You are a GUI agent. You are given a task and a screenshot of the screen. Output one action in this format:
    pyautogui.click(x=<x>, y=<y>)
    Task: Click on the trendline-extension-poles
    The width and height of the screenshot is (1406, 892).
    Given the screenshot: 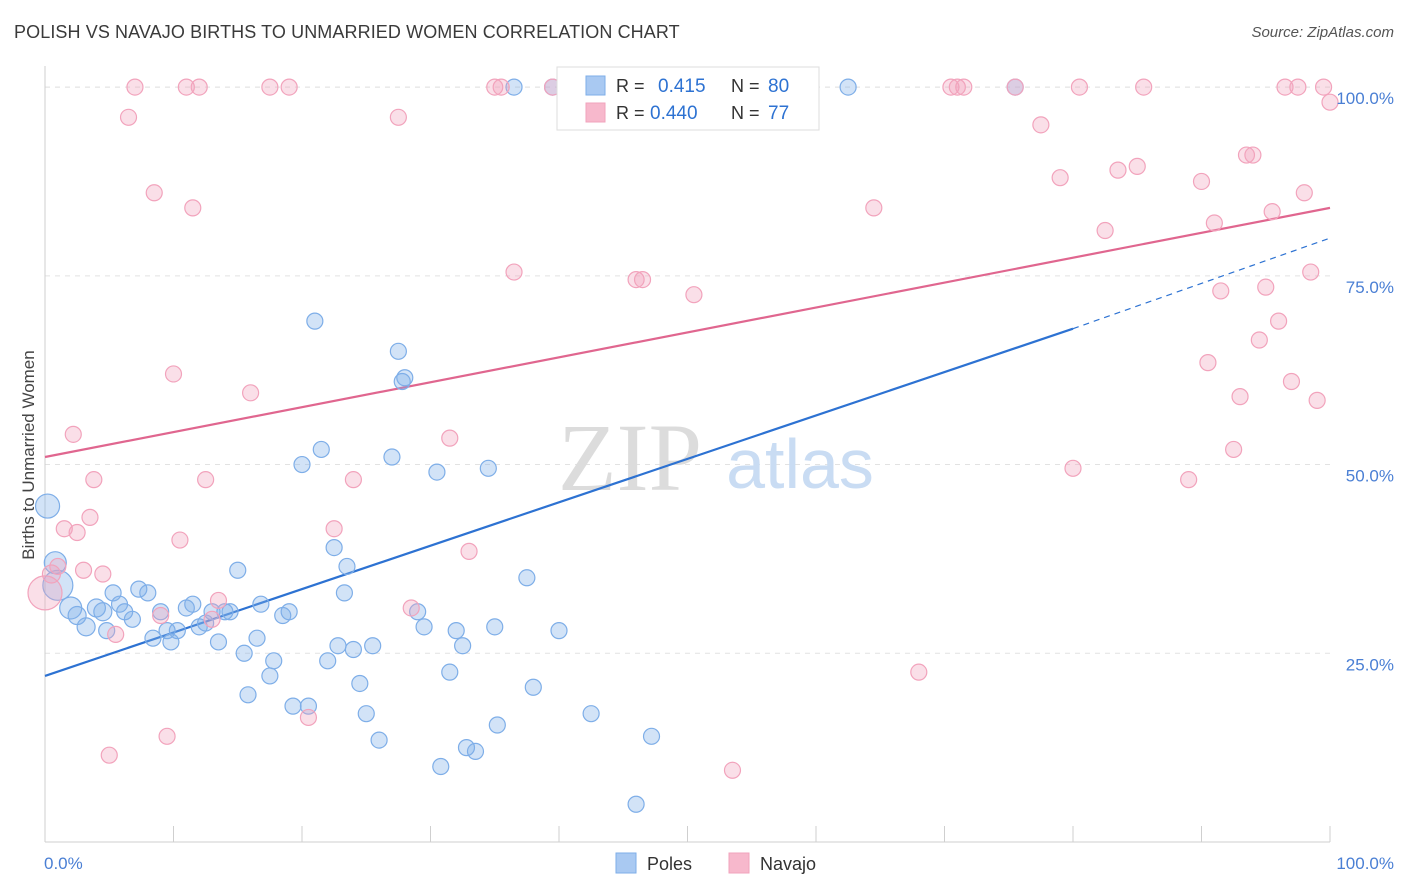 What is the action you would take?
    pyautogui.click(x=1201, y=283)
    